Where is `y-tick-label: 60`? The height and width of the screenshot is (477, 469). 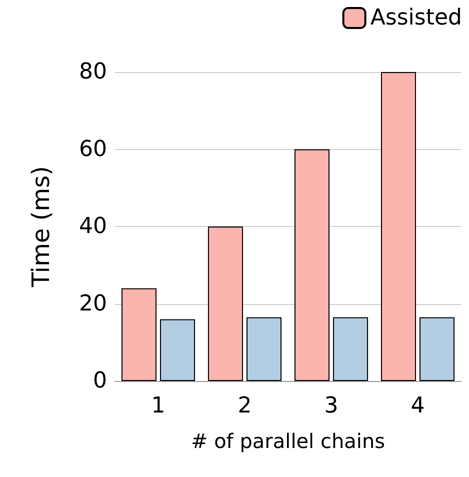 y-tick-label: 60 is located at coordinates (93, 149).